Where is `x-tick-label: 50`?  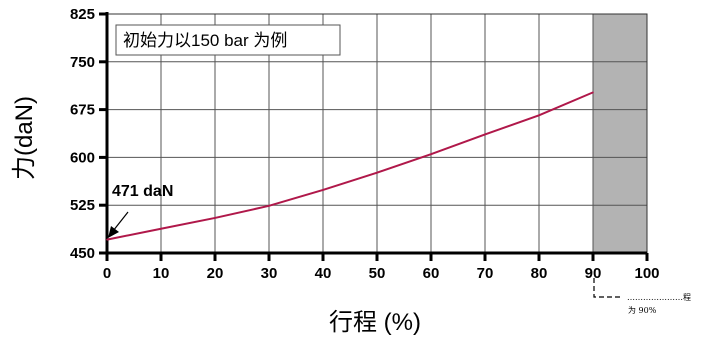 x-tick-label: 50 is located at coordinates (377, 273).